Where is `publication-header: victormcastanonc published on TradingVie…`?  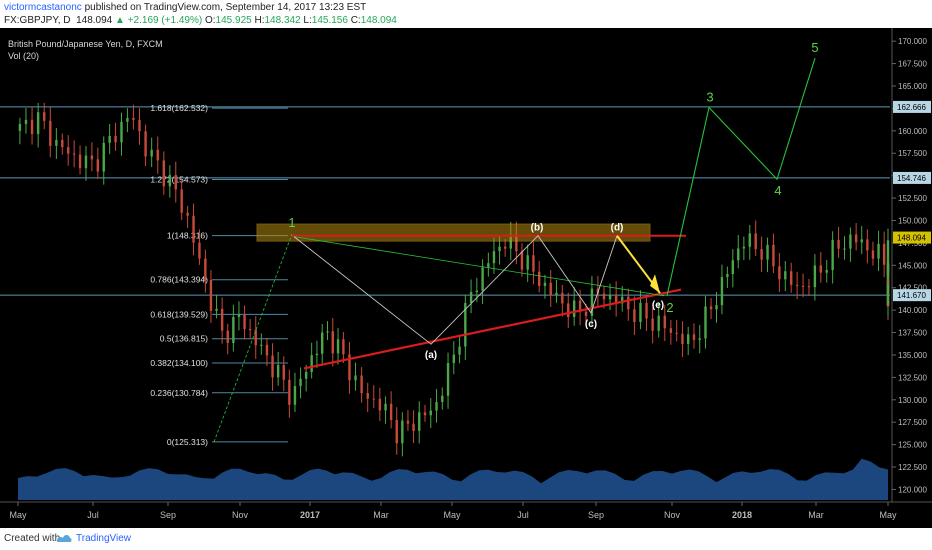
publication-header: victormcastanonc published on TradingVie… is located at coordinates (466, 14).